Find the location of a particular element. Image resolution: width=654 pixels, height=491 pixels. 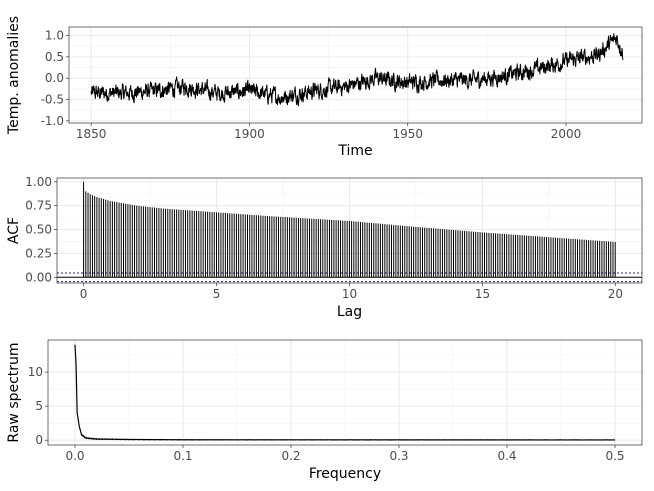

y-tick-label: 0.5 is located at coordinates (54, 57).